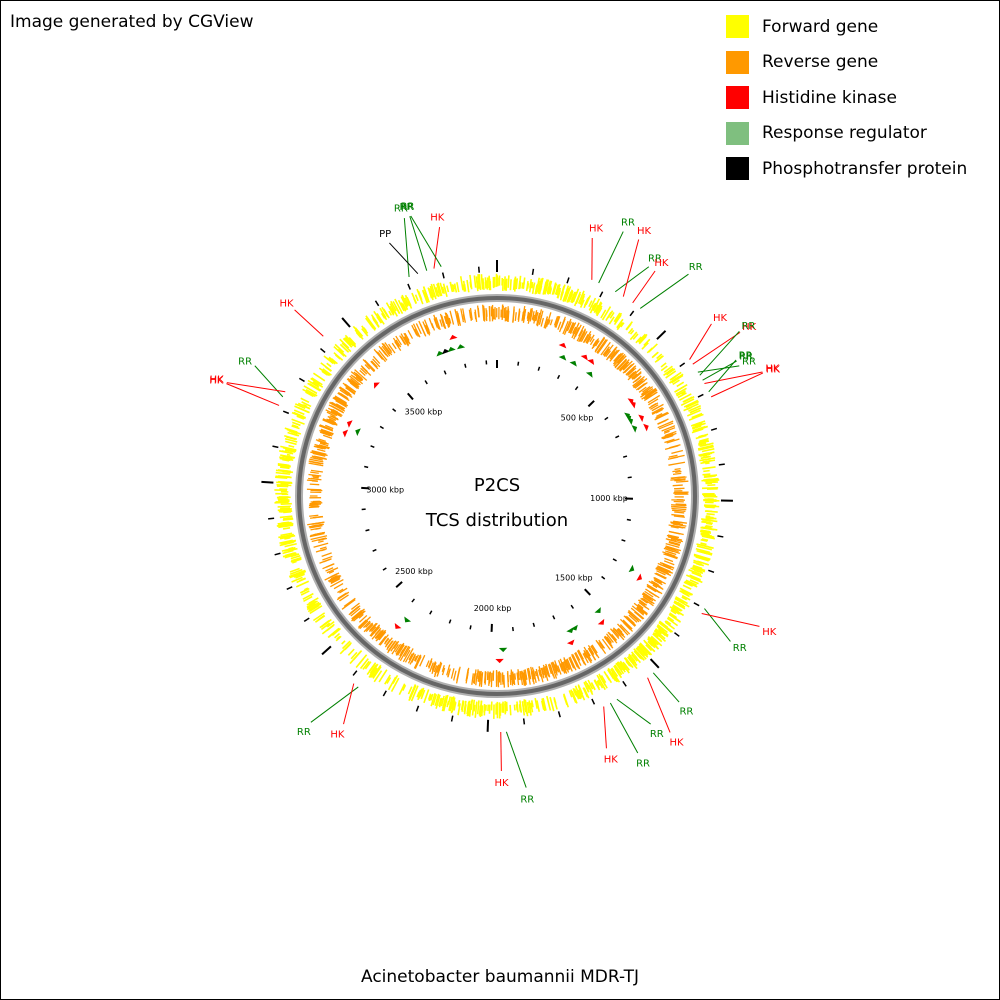 This screenshot has height=1000, width=1000. Describe the element at coordinates (385, 234) in the screenshot. I see `callout-label: PP` at that location.